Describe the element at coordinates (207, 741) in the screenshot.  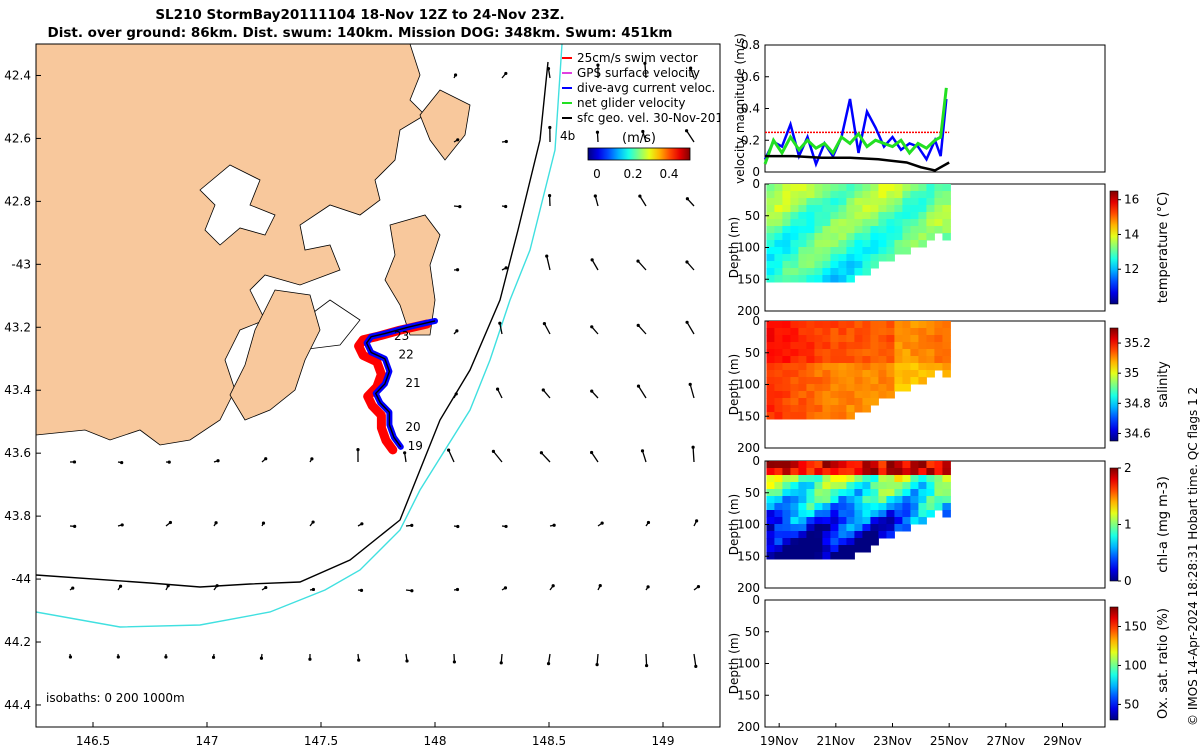
I see `map-x-tick-label: 147` at that location.